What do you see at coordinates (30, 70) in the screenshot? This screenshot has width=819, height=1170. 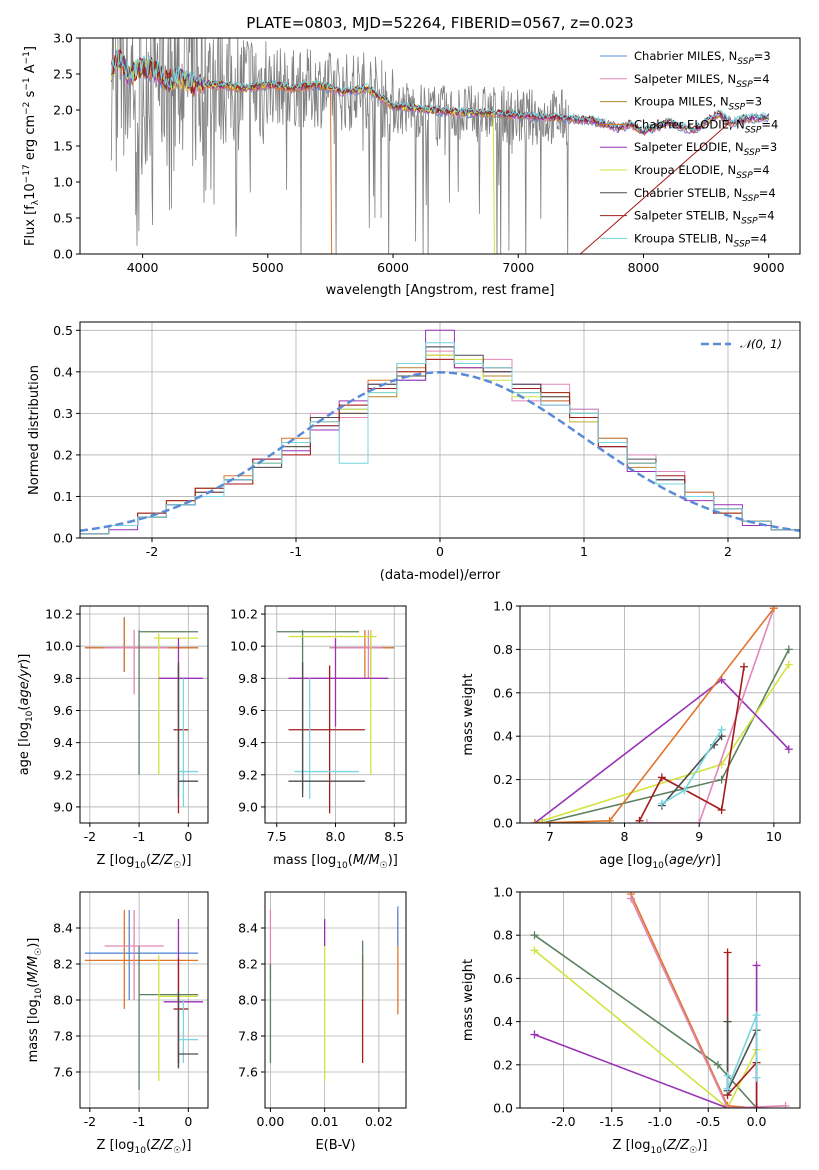 I see `y-axis-label-part: A` at bounding box center [30, 70].